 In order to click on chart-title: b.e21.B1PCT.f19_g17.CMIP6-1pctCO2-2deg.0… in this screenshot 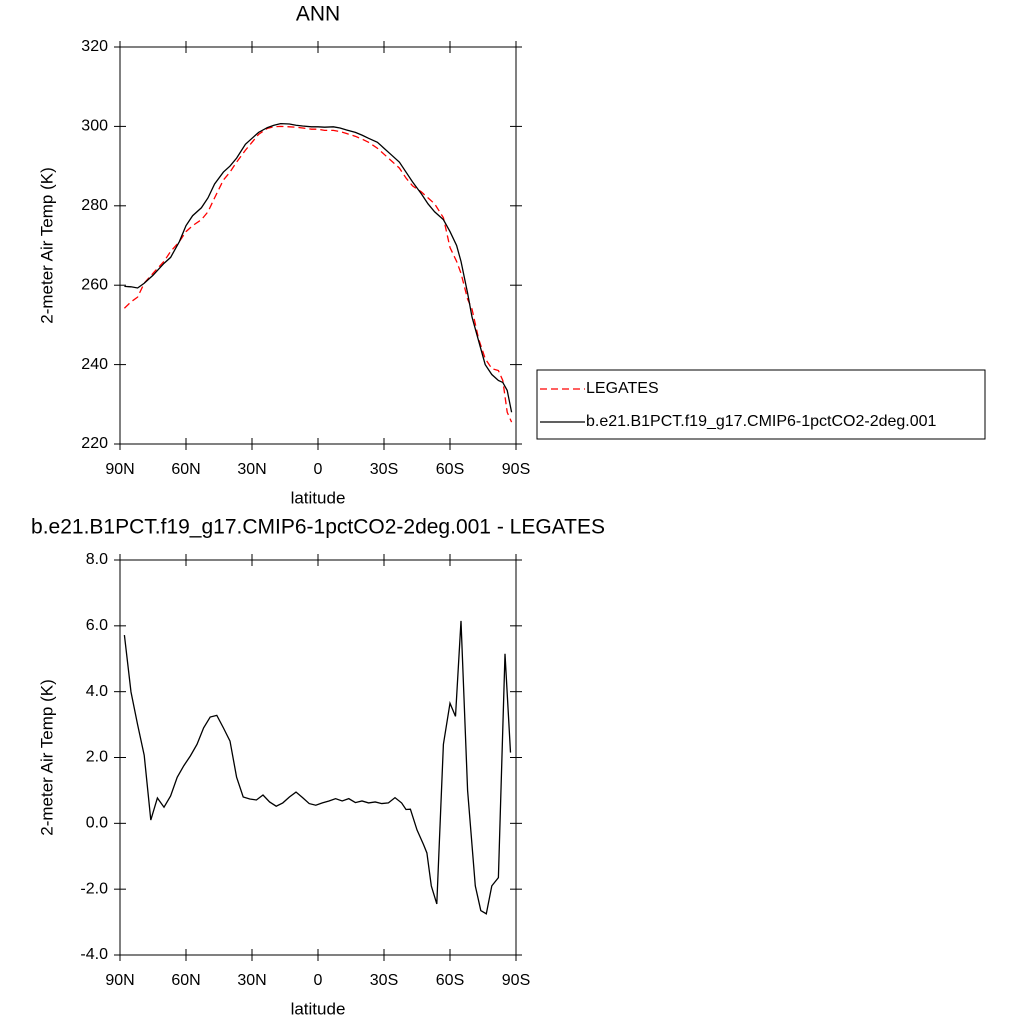, I will do `click(318, 527)`.